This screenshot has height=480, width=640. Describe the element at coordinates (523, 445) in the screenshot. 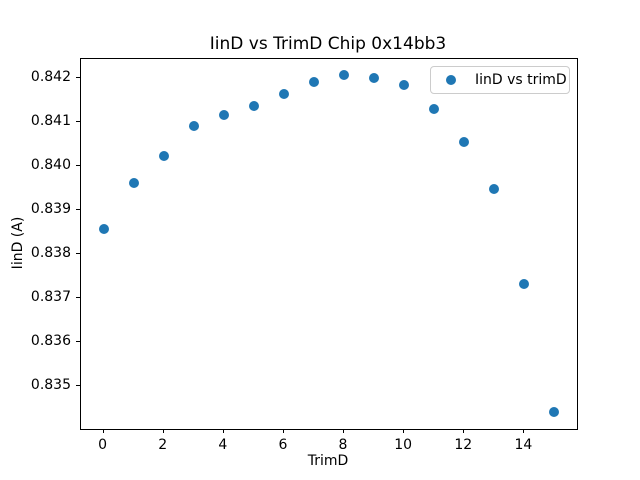

I see `x-tick-label: 14` at that location.